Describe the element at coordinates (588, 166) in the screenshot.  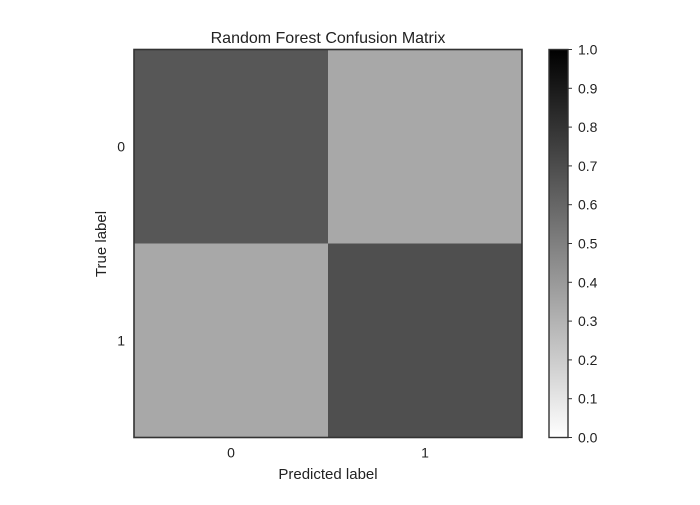
I see `colorbar-tick-label: 0.7` at that location.